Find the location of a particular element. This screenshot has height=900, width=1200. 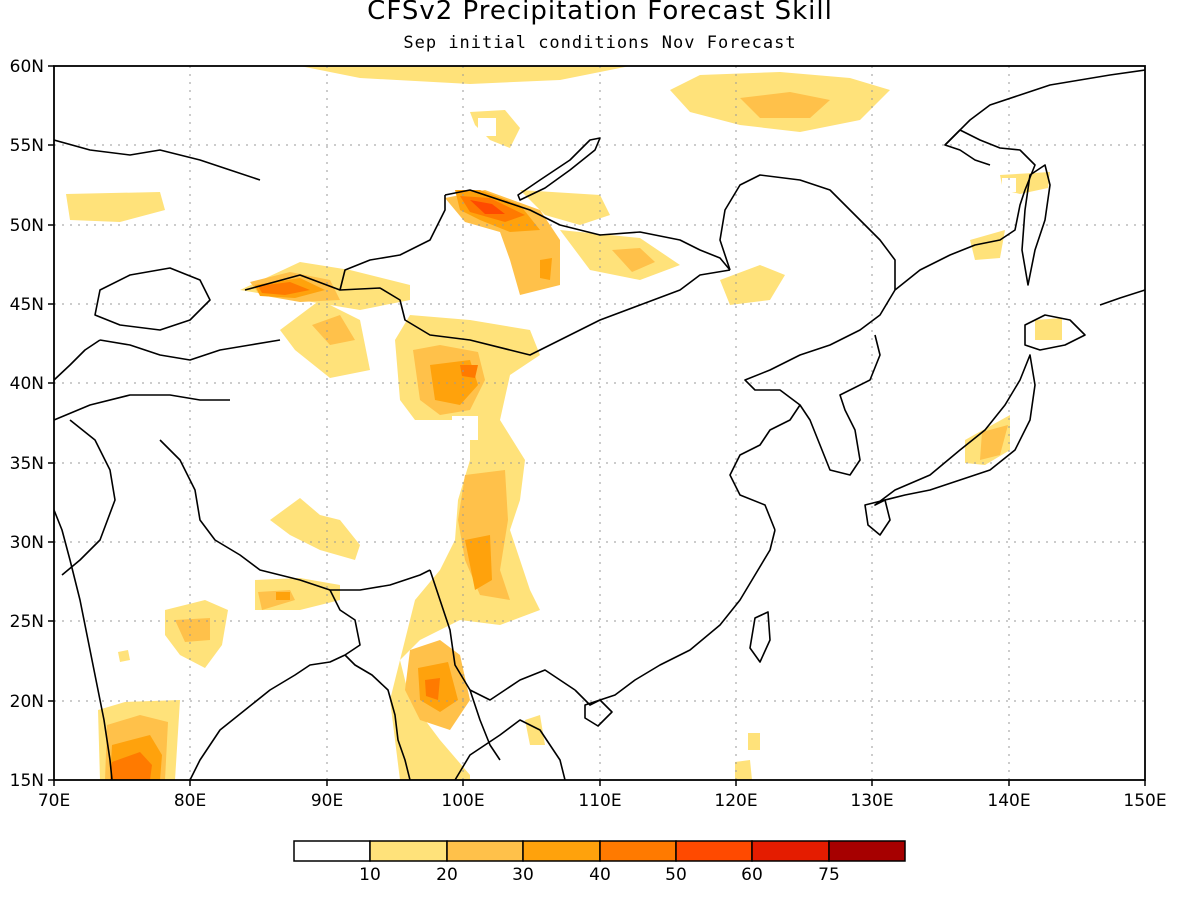

y-tick-25N: 25N is located at coordinates (27, 622).